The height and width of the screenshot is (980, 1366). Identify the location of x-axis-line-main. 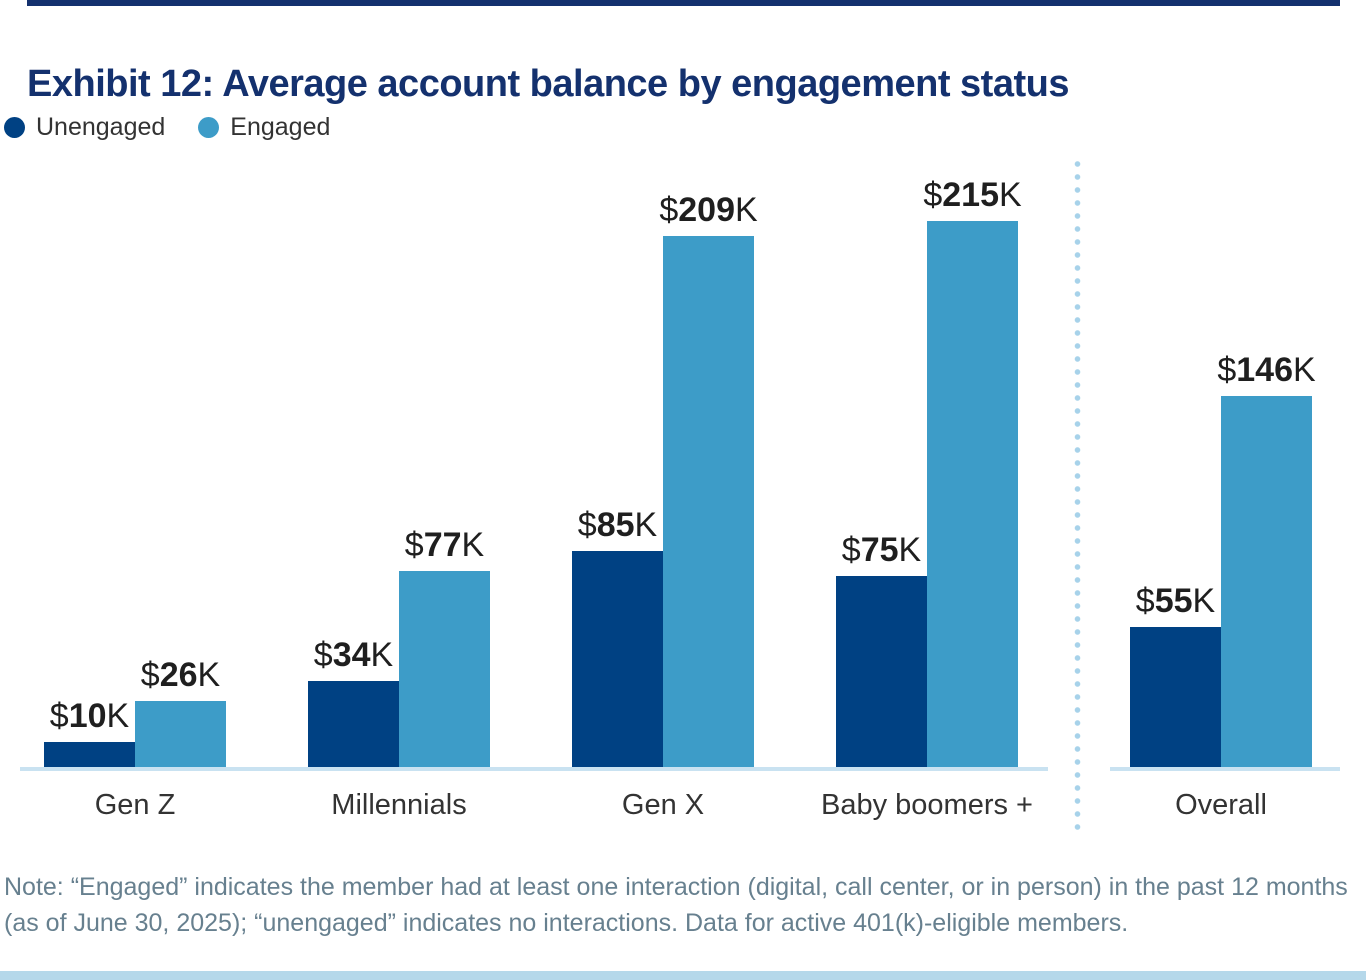
(534, 769).